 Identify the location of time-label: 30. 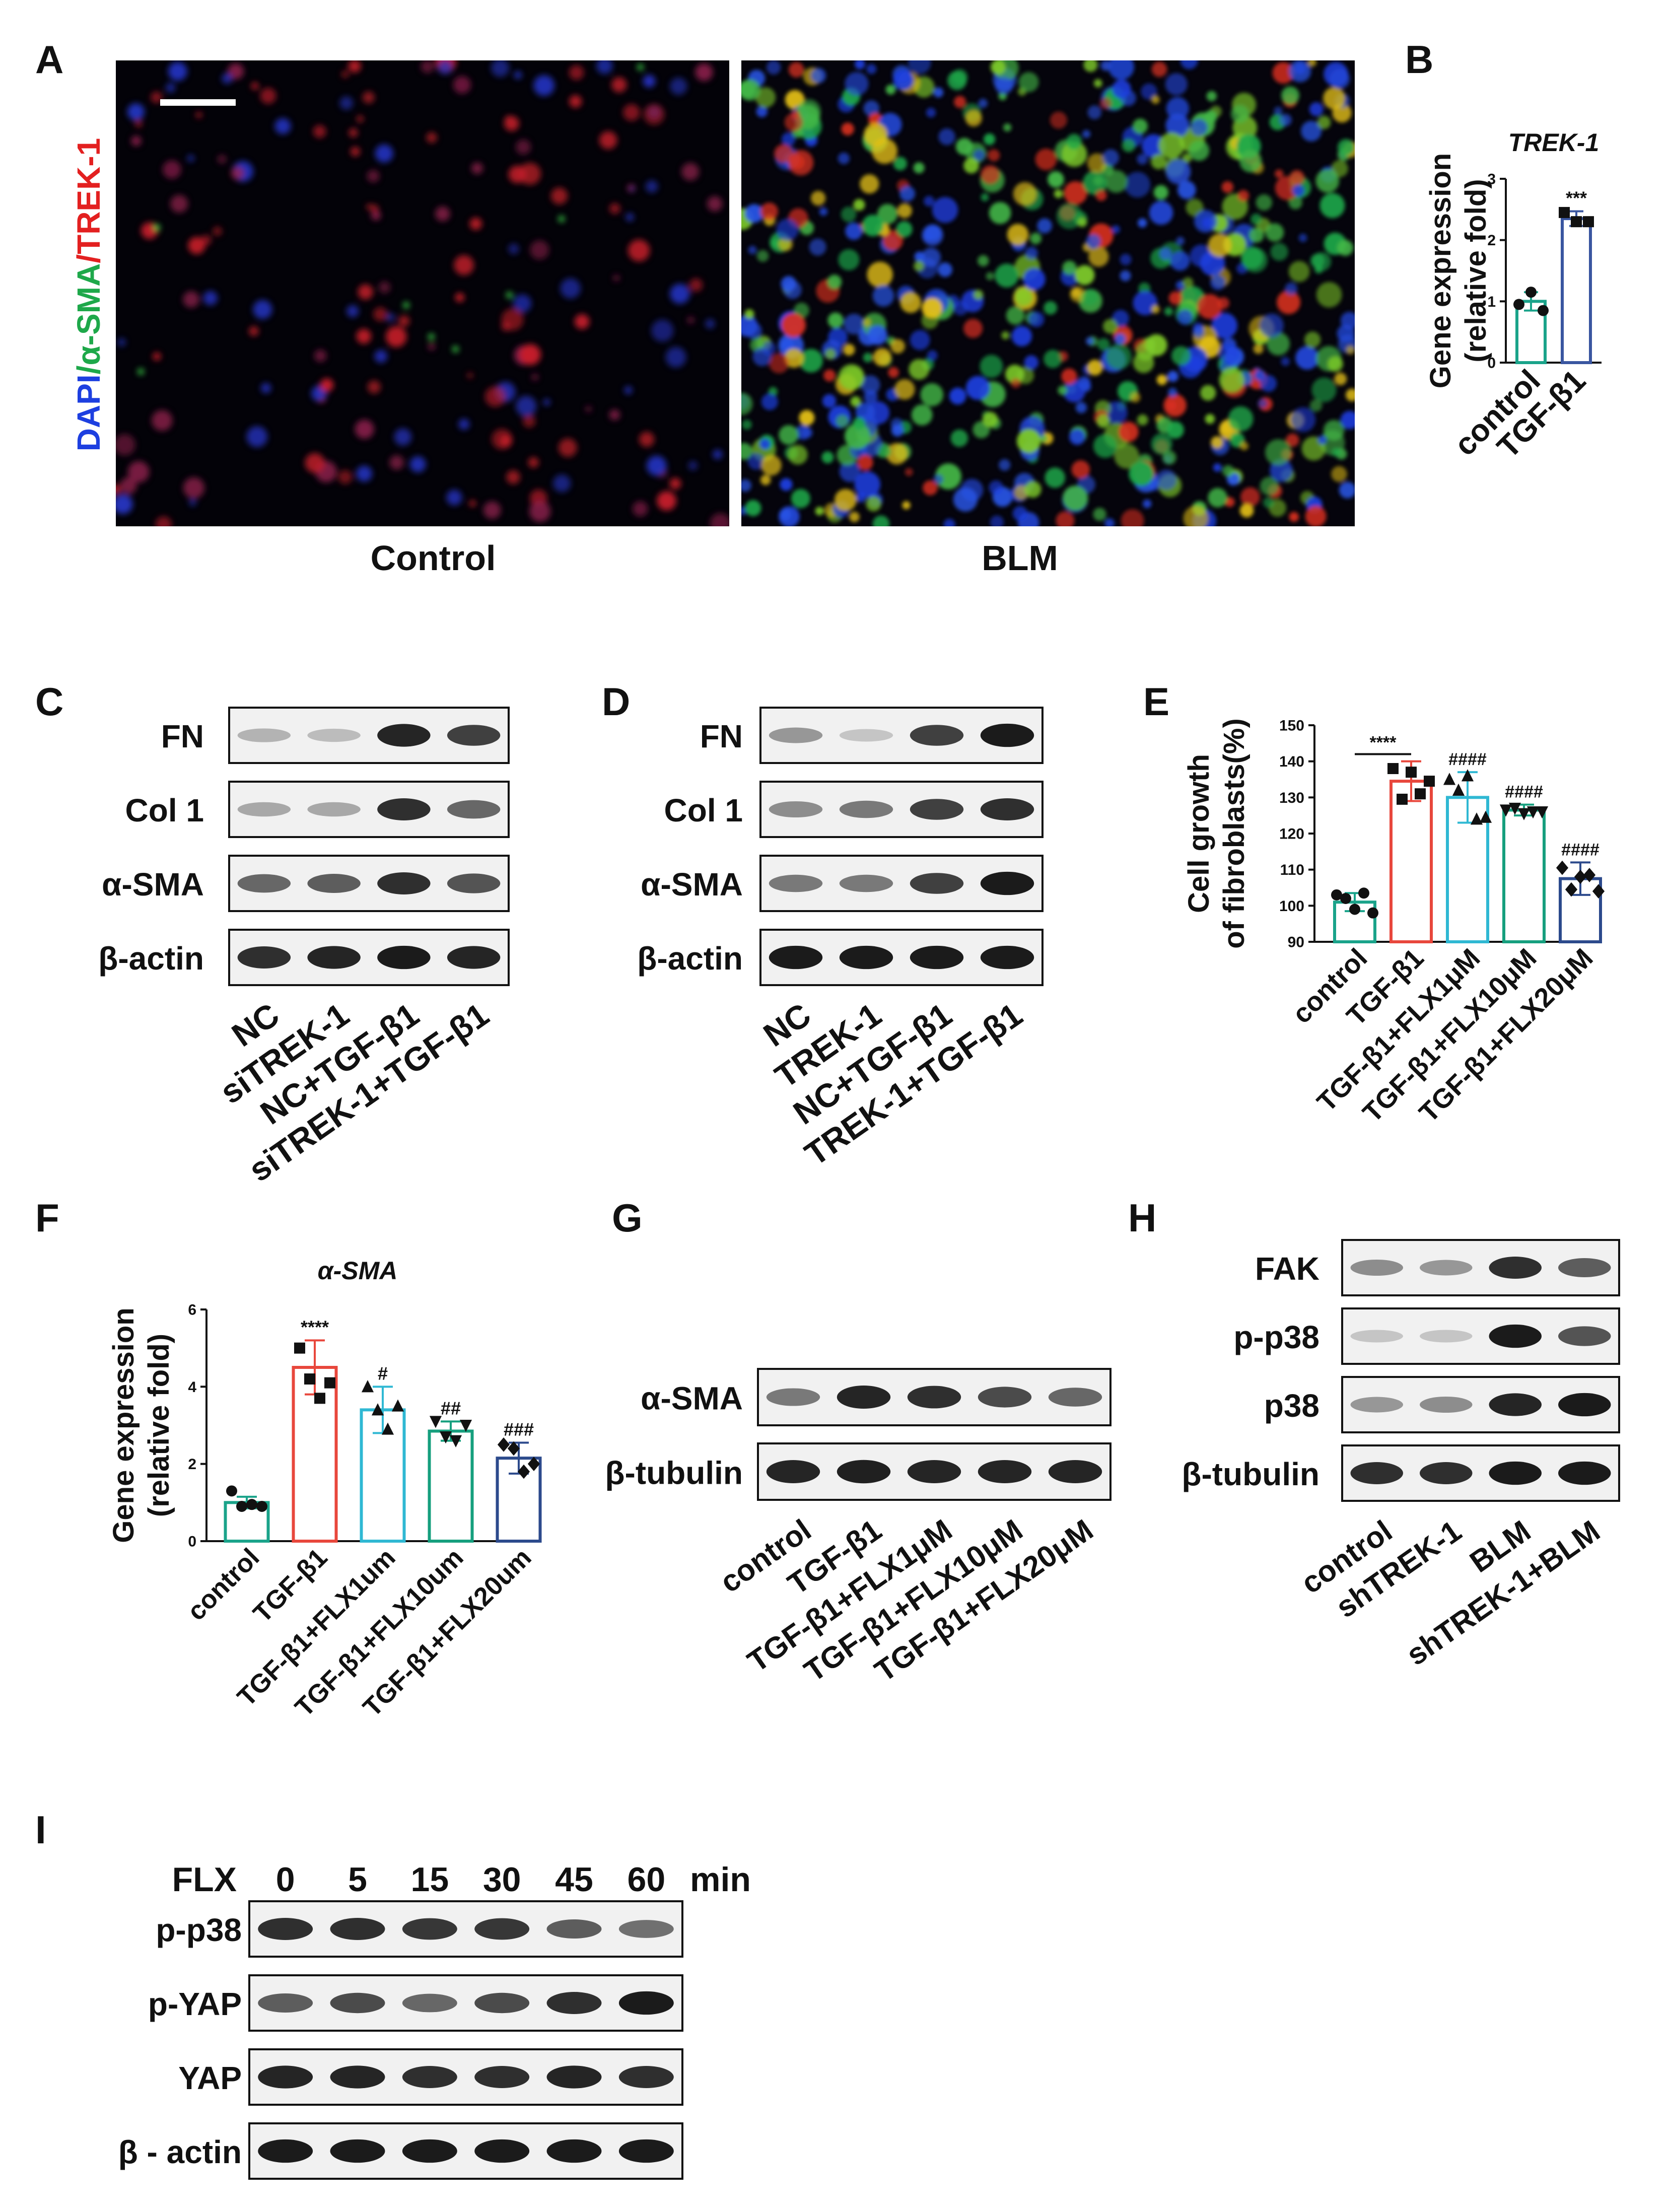
(502, 1879).